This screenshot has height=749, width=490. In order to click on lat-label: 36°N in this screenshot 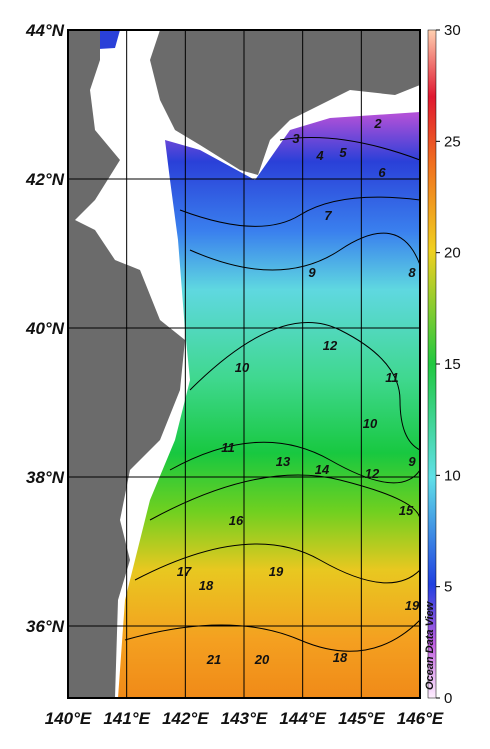, I will do `click(45, 626)`.